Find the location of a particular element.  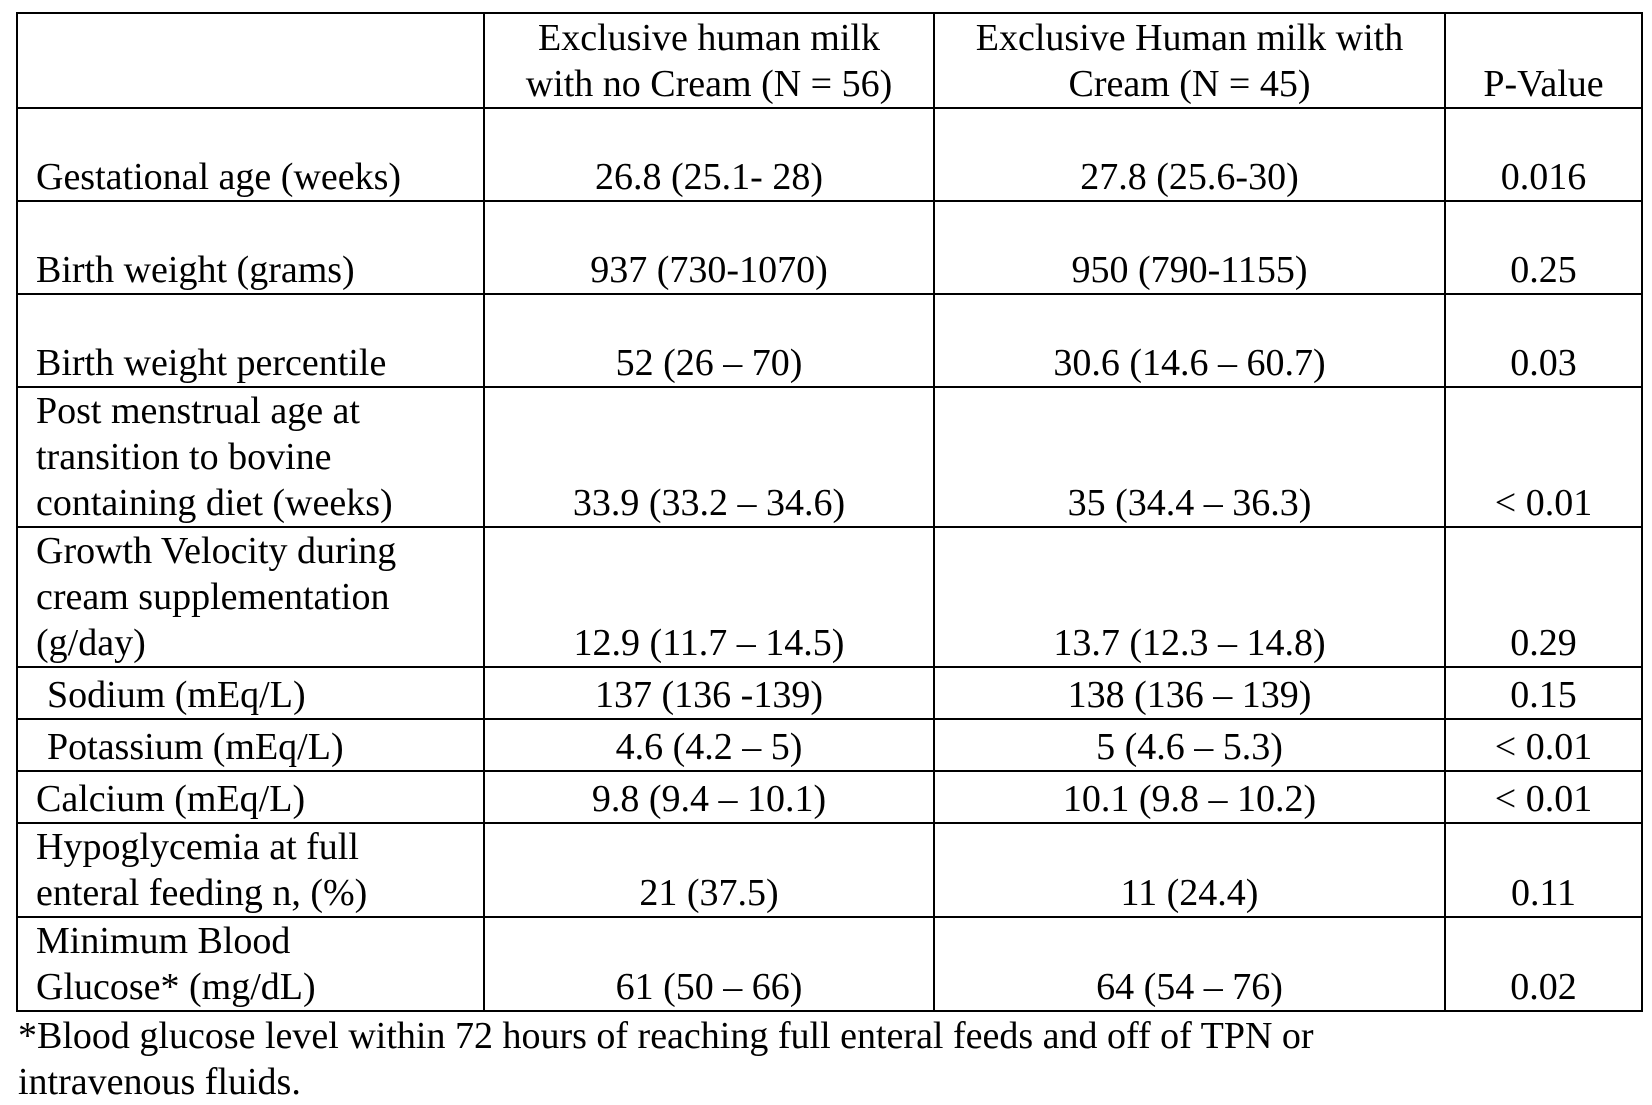

row-label: Birth weight (grams) is located at coordinates (250, 247).